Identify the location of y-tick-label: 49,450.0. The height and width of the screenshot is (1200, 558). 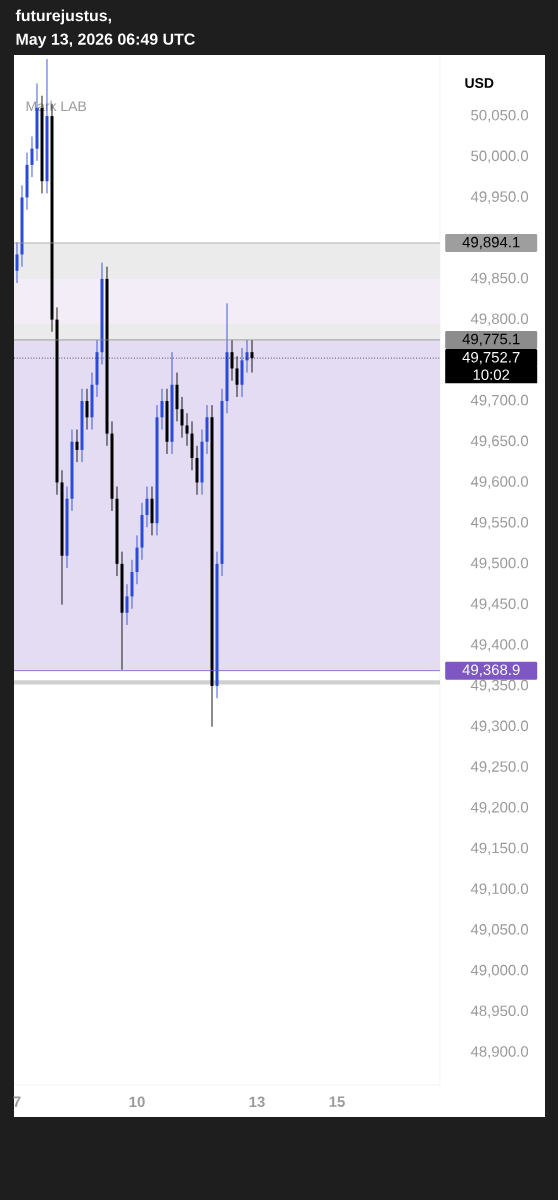
(499, 604).